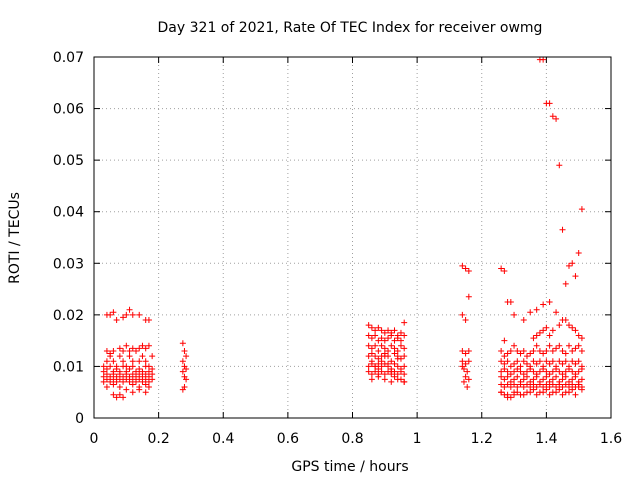 This screenshot has width=640, height=480. What do you see at coordinates (68, 264) in the screenshot?
I see `y-tick-label: 0.03` at bounding box center [68, 264].